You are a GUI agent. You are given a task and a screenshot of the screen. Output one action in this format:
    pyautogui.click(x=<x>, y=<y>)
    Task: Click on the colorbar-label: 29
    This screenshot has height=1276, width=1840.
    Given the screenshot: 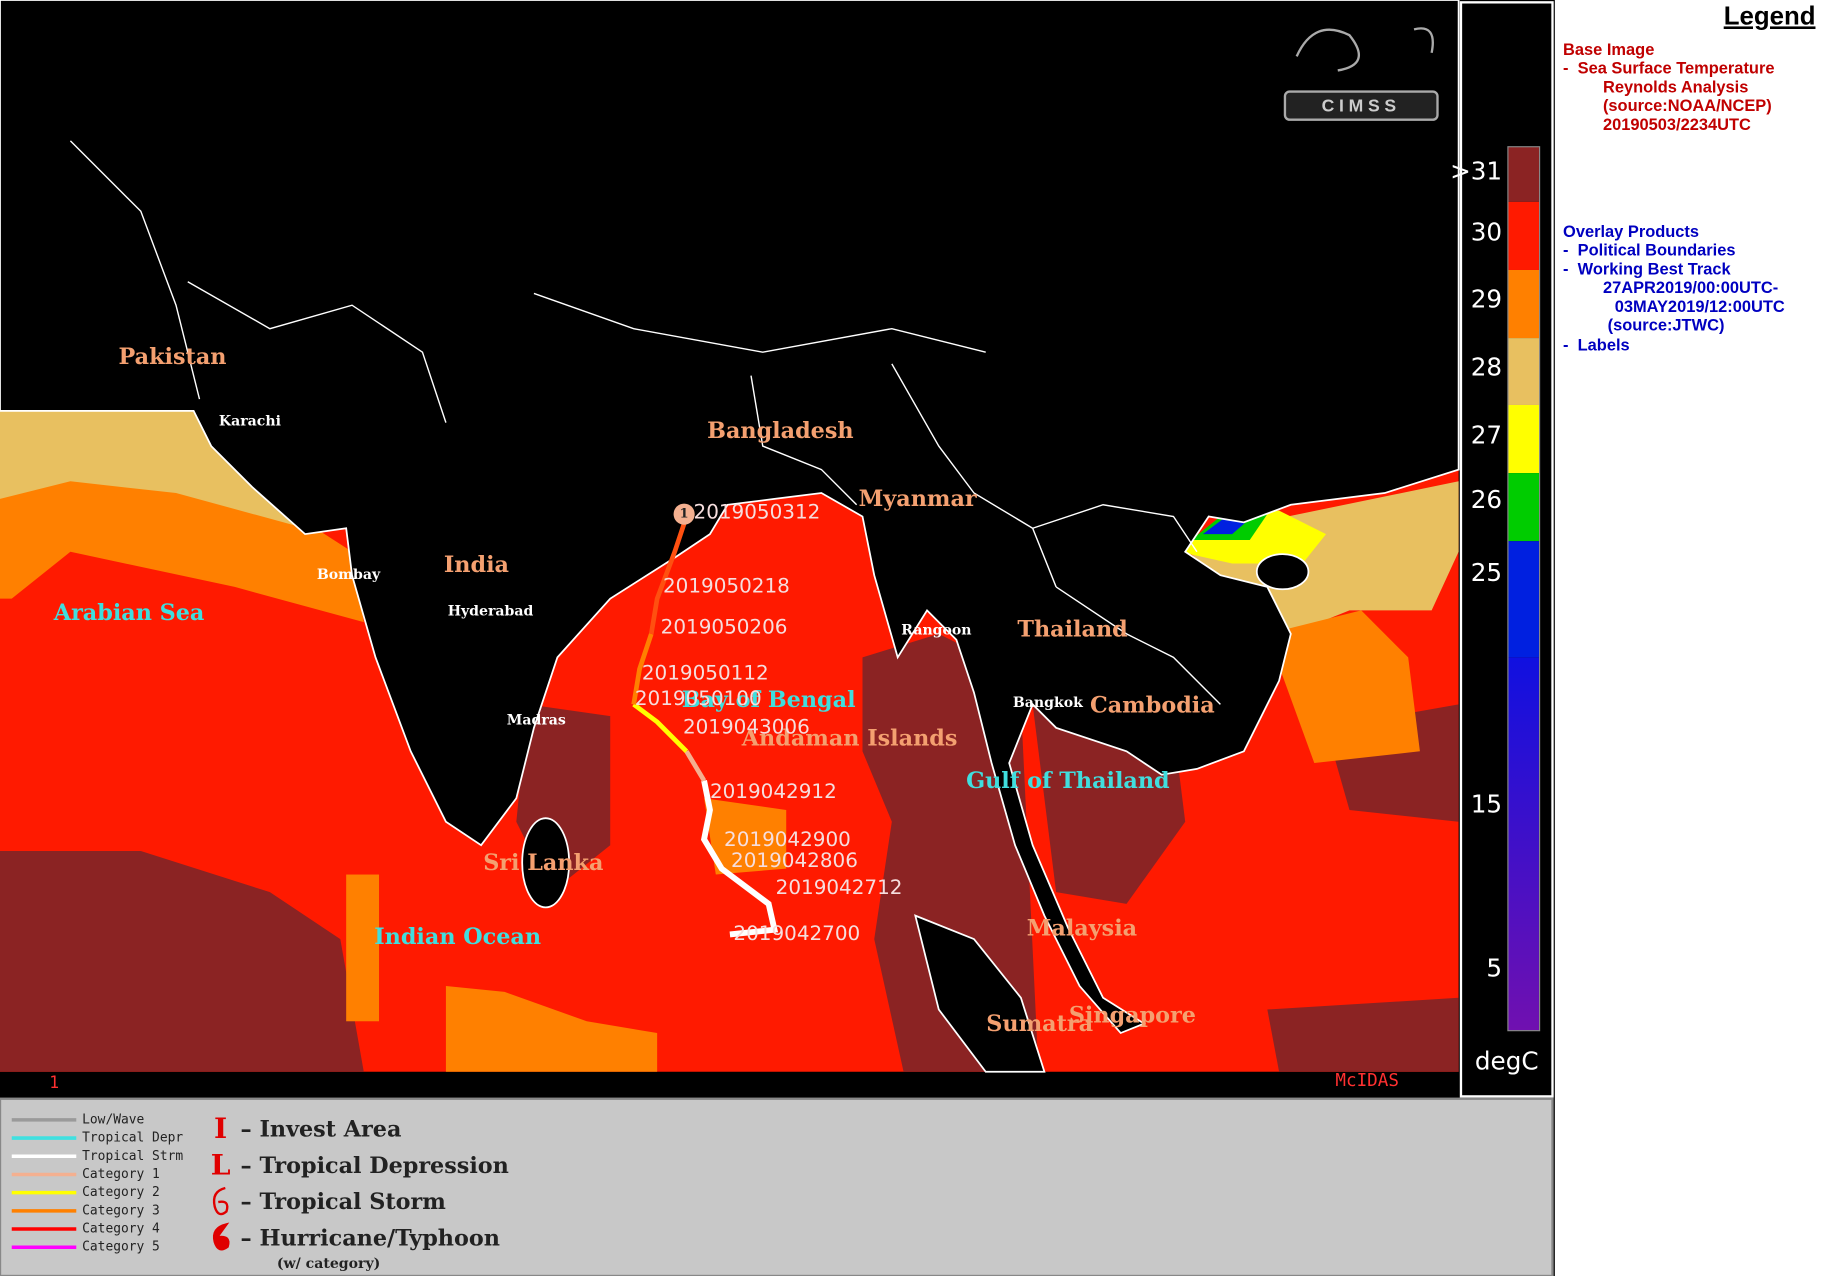 What is the action you would take?
    pyautogui.click(x=1486, y=299)
    